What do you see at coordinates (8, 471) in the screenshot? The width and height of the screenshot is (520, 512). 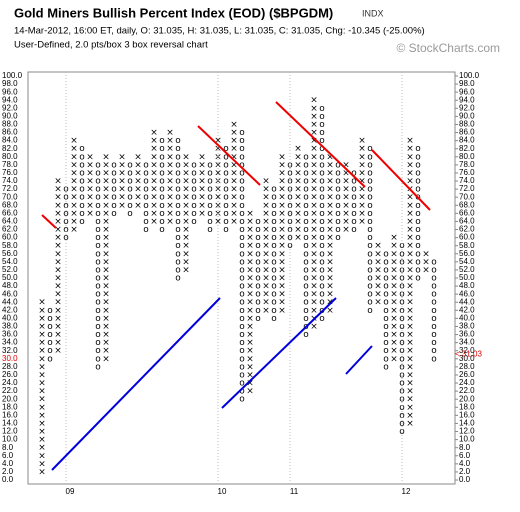 I see `y-tick-label: 2.0` at bounding box center [8, 471].